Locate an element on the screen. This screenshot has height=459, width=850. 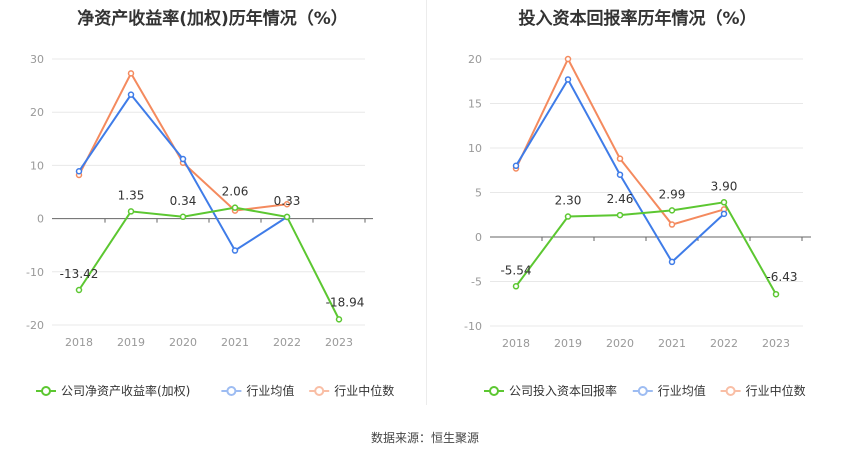
data-label: 0.33 is located at coordinates (287, 201).